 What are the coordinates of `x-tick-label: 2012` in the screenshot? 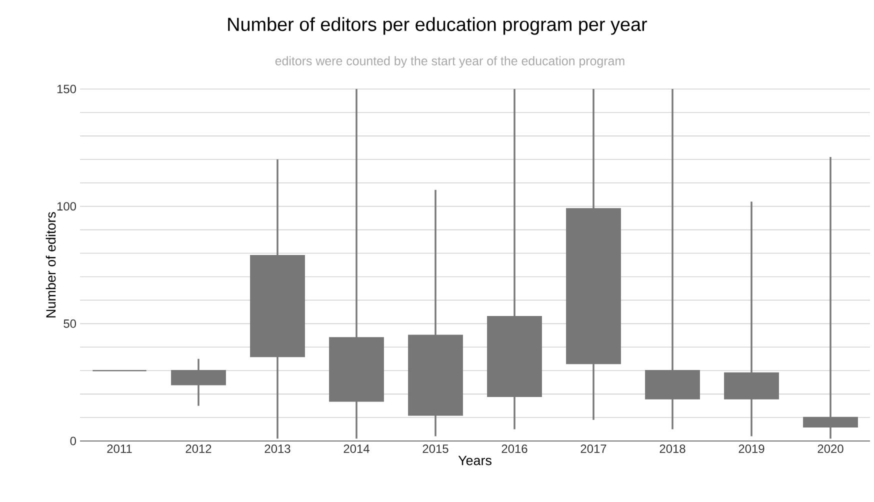 It's located at (199, 448).